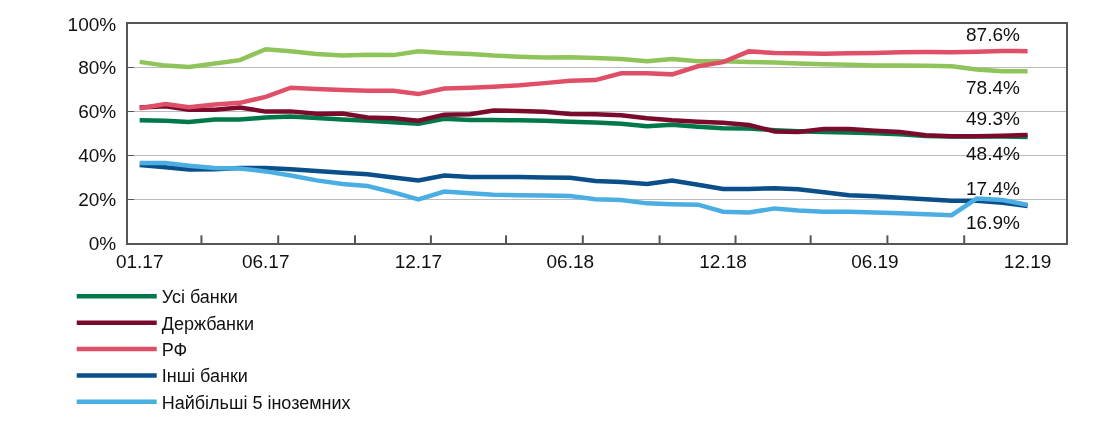  I want to click on legend-label: Держбанки, so click(207, 323).